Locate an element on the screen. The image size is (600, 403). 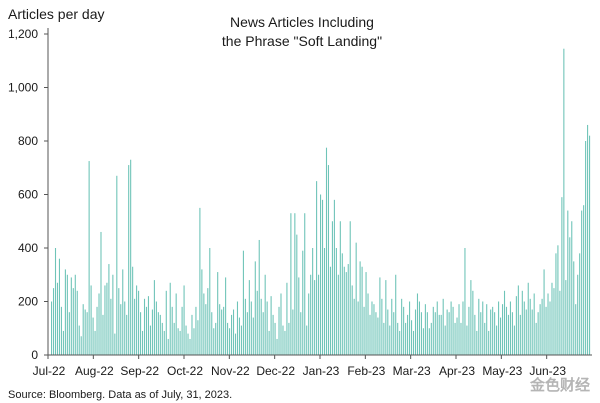
y-tick-label: 800 is located at coordinates (28, 141).